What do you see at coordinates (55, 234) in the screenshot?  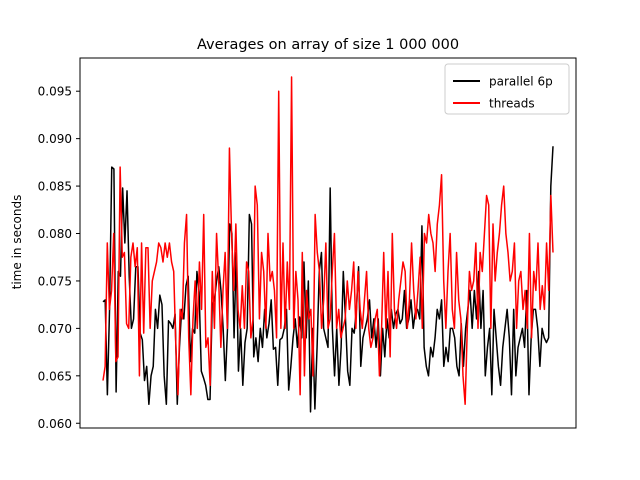 I see `y-tick-label: 0.080` at bounding box center [55, 234].